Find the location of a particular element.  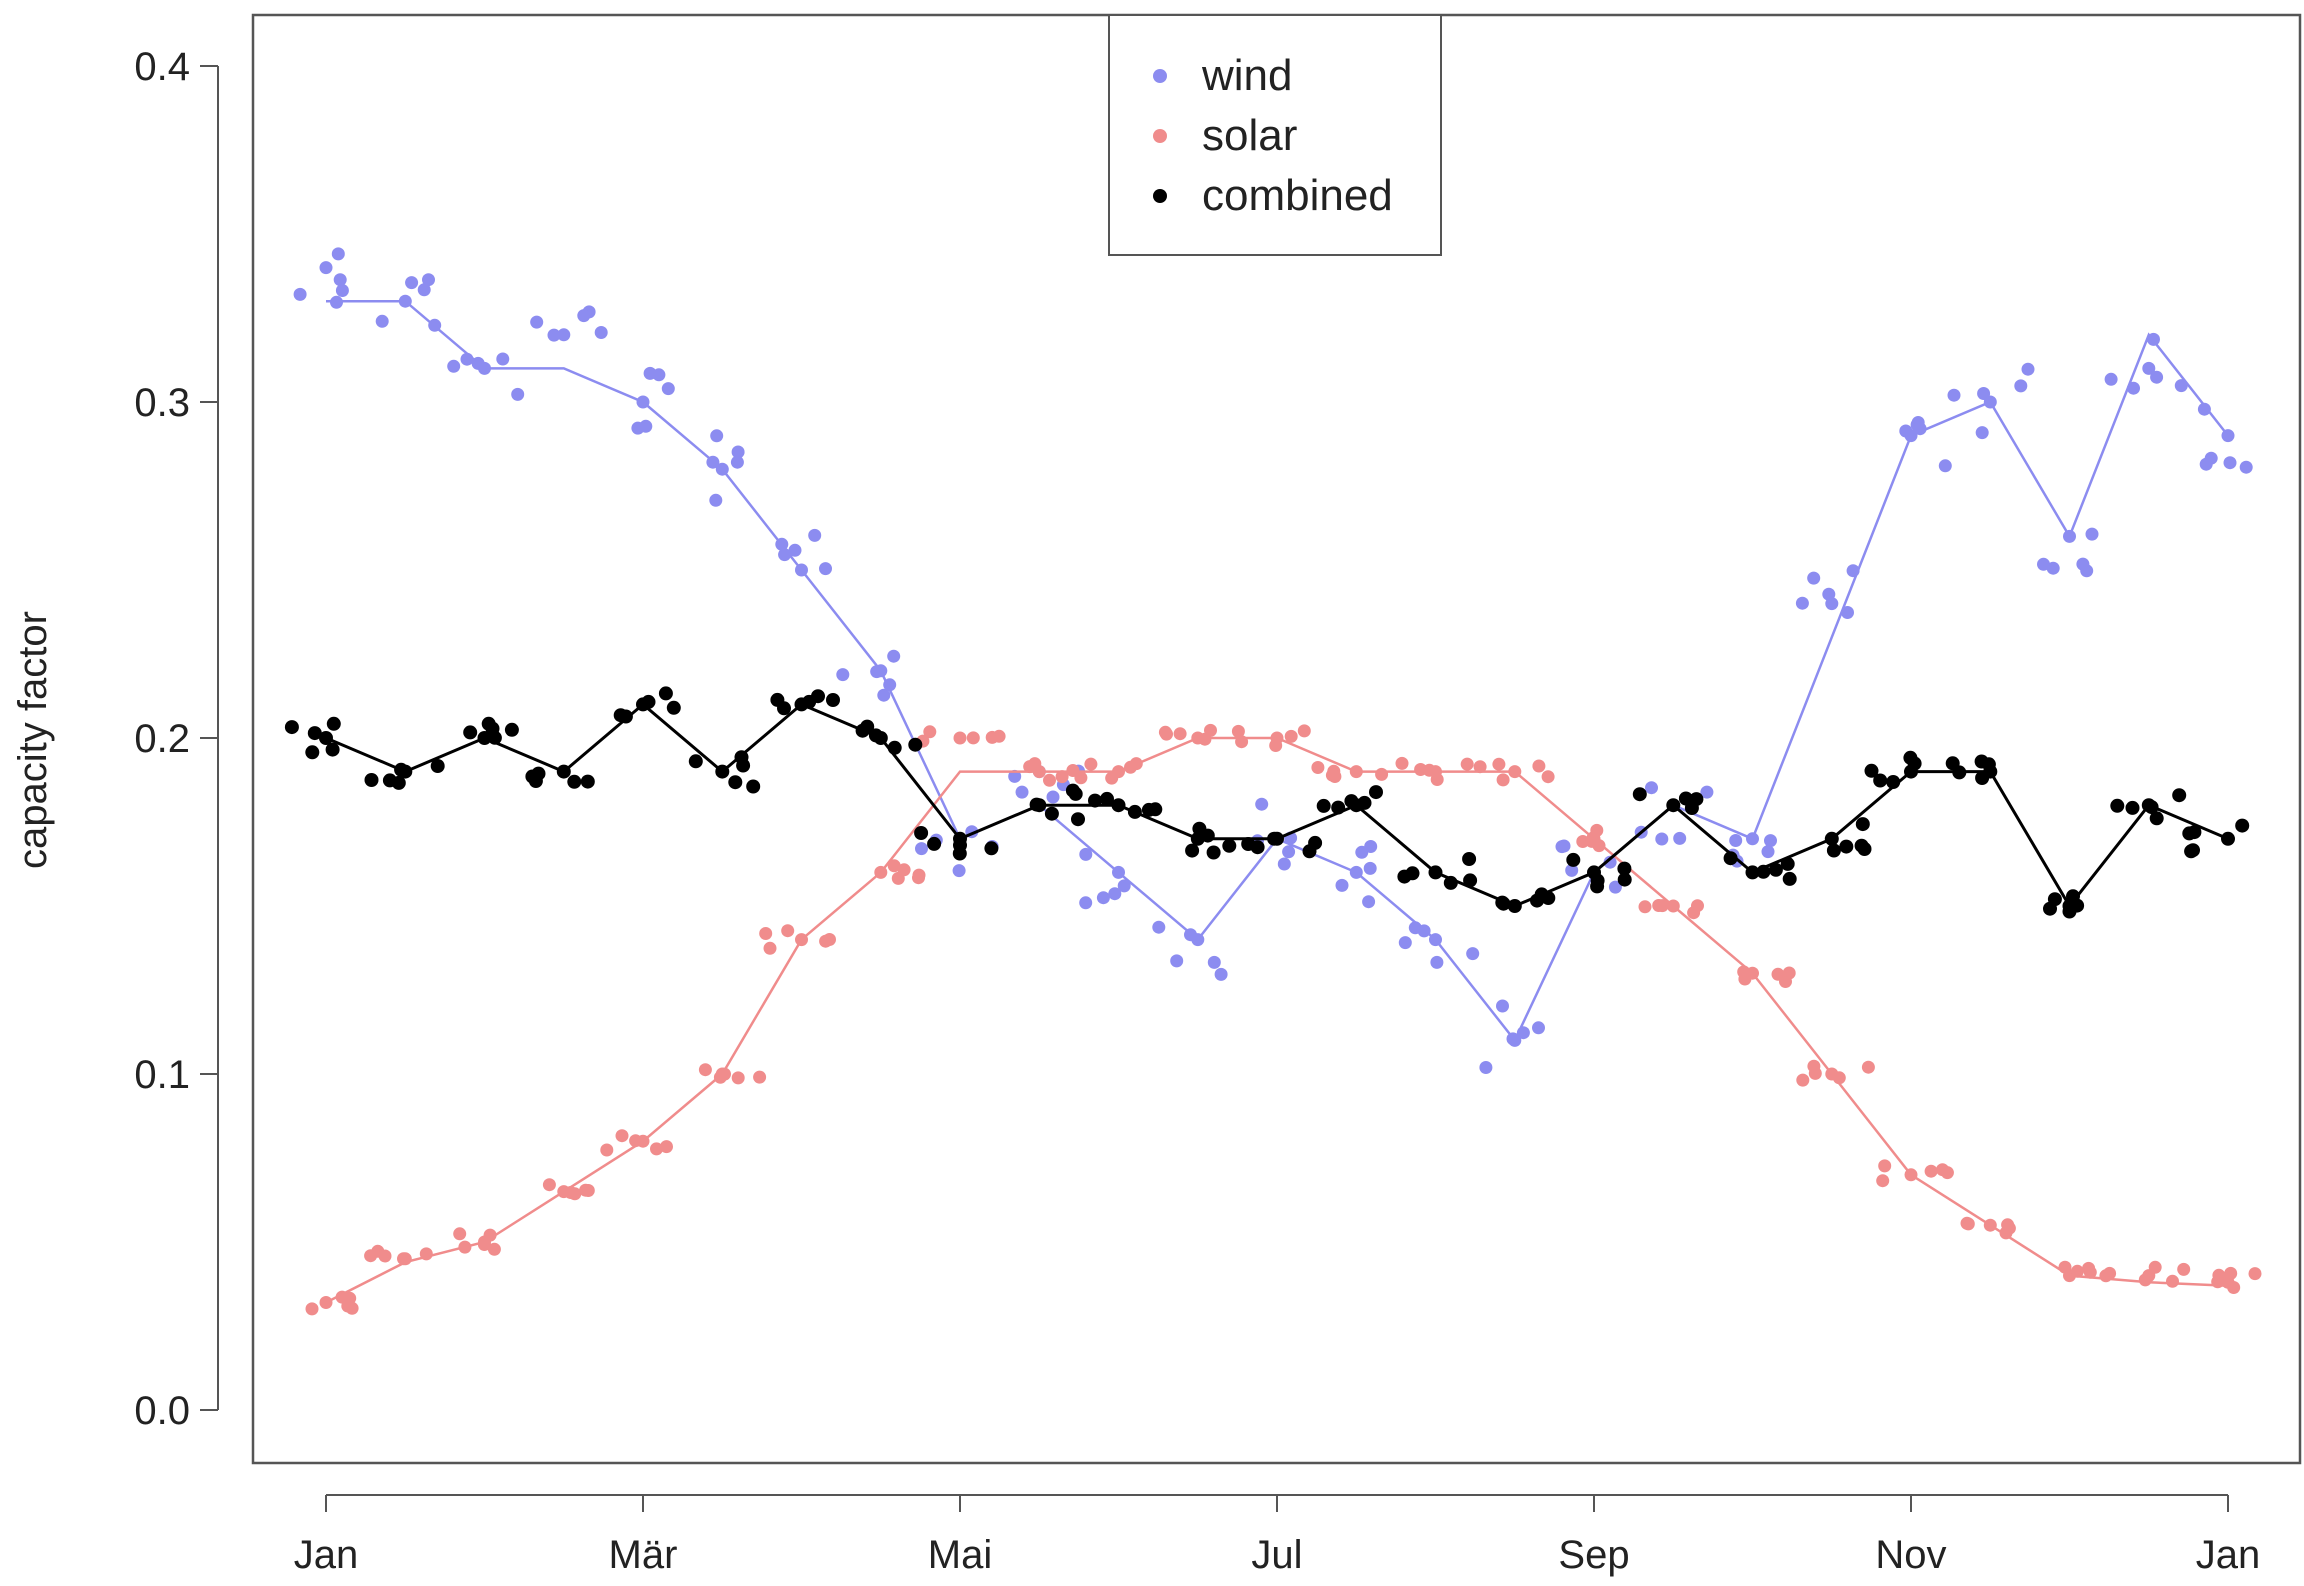

x-tick-label: Nov is located at coordinates (1910, 1555).